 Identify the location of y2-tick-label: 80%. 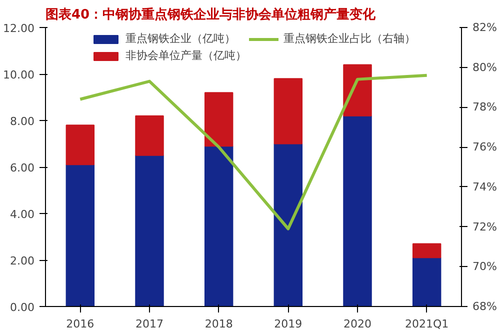
(484, 67).